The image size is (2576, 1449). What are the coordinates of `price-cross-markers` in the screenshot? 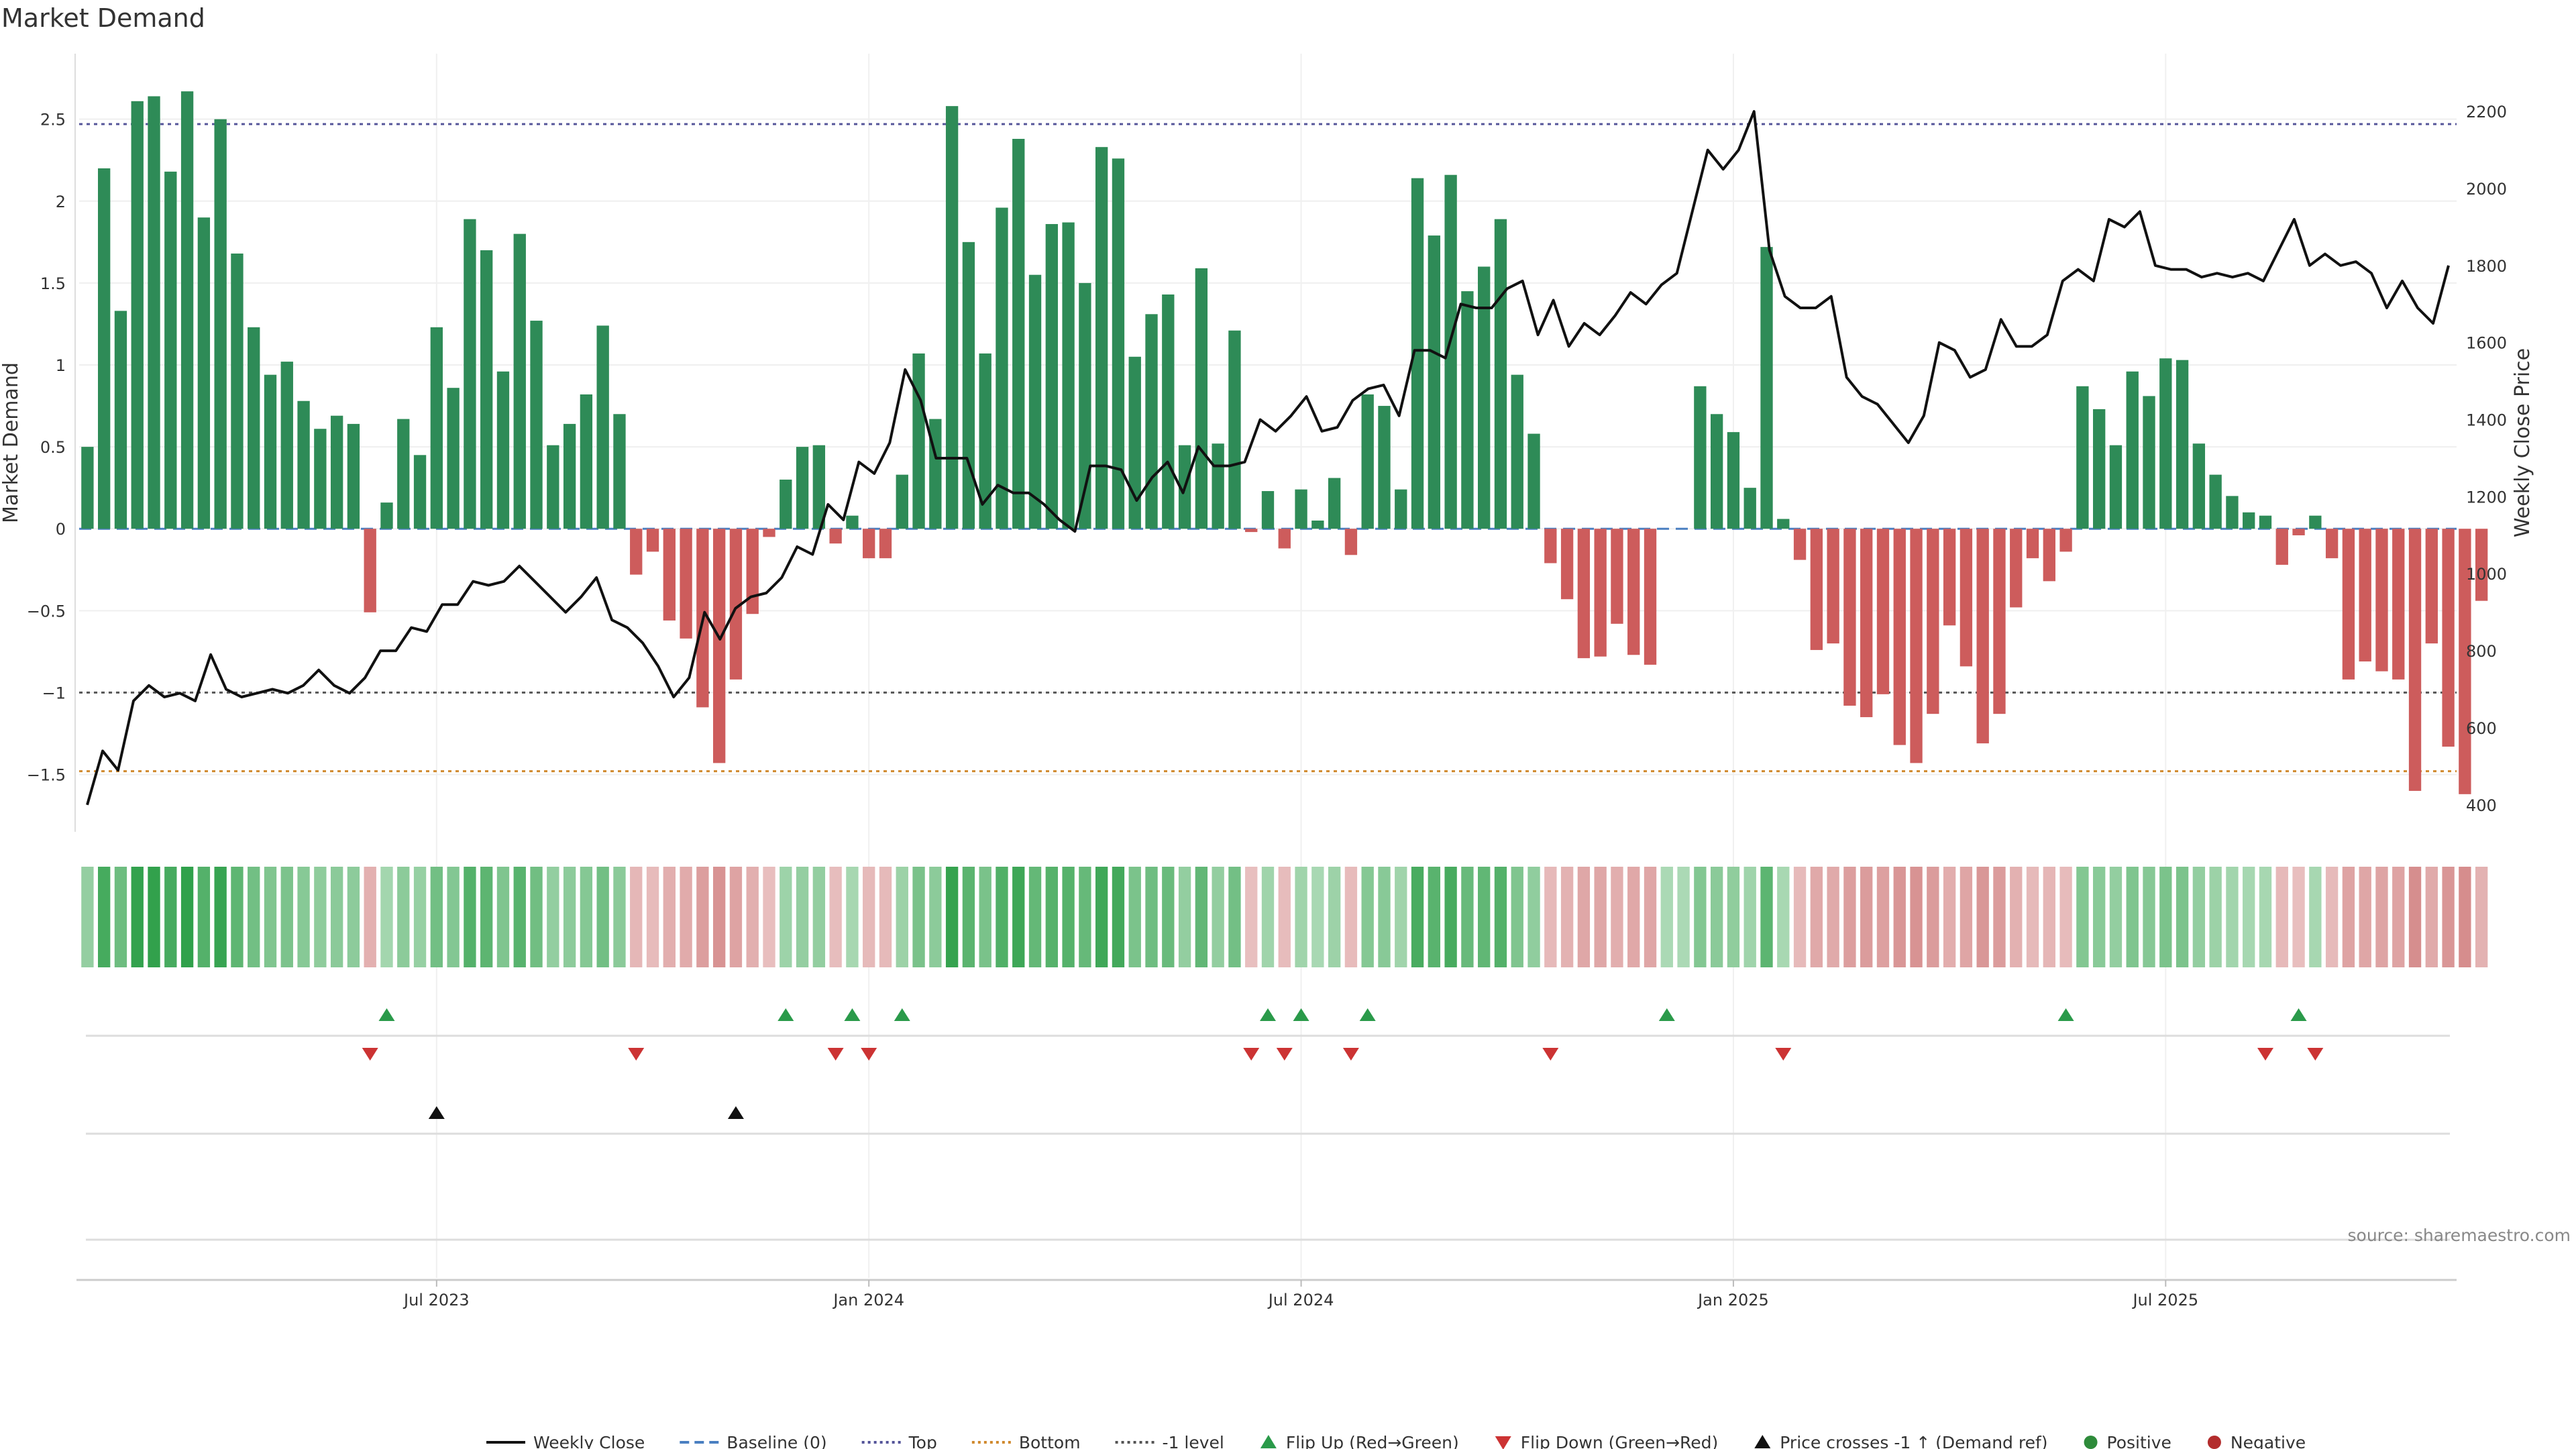 It's located at (1268, 1173).